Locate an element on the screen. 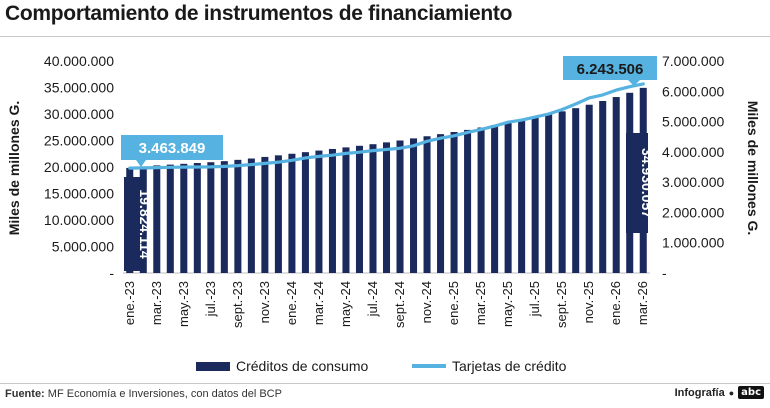 Image resolution: width=770 pixels, height=408 pixels. bar-creditos-mar.-24 is located at coordinates (319, 211).